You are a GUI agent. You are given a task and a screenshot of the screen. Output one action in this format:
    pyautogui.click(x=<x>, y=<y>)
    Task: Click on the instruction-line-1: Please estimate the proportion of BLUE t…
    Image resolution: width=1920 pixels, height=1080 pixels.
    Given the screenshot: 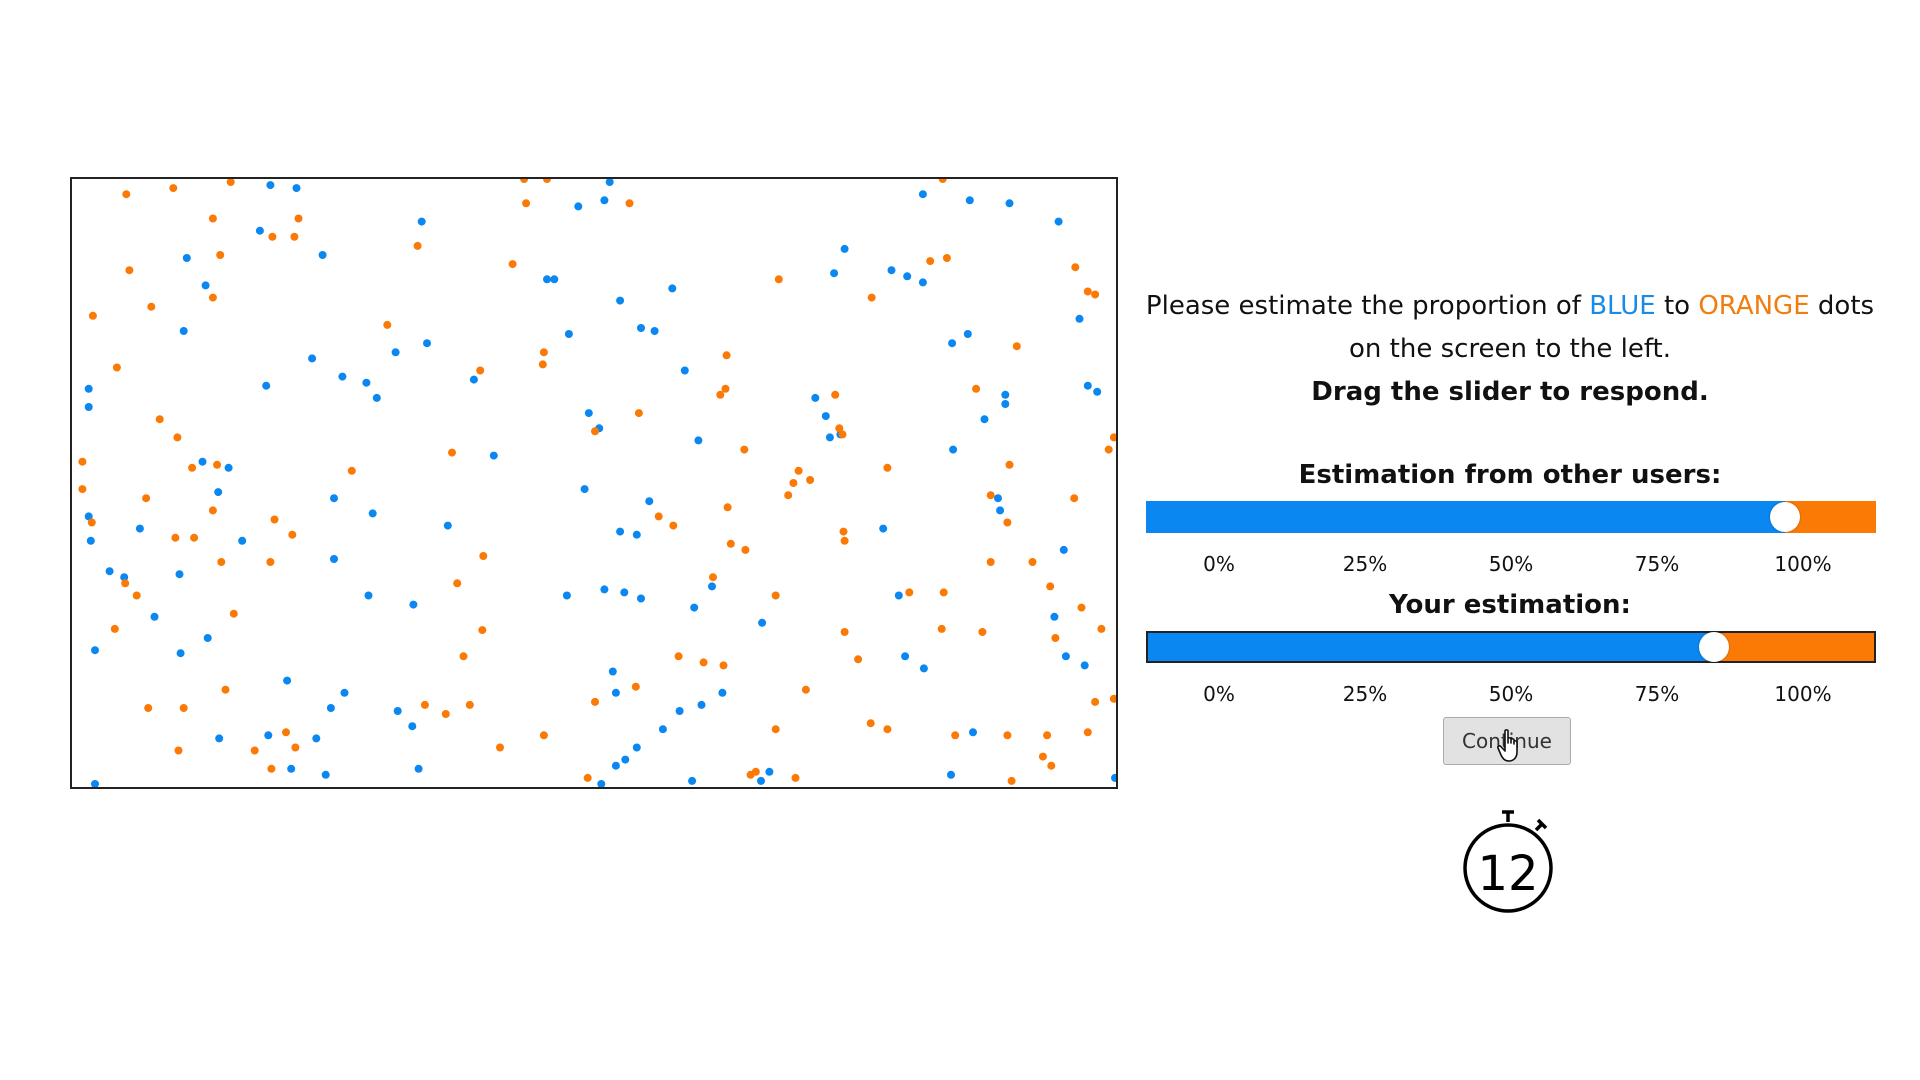 What is the action you would take?
    pyautogui.click(x=1510, y=306)
    